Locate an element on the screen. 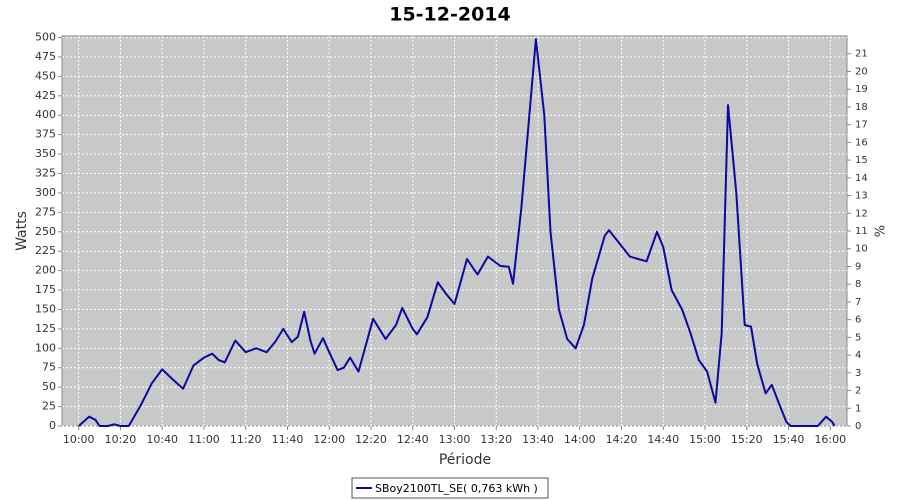  chart-title: 15-12-2014 is located at coordinates (450, 15).